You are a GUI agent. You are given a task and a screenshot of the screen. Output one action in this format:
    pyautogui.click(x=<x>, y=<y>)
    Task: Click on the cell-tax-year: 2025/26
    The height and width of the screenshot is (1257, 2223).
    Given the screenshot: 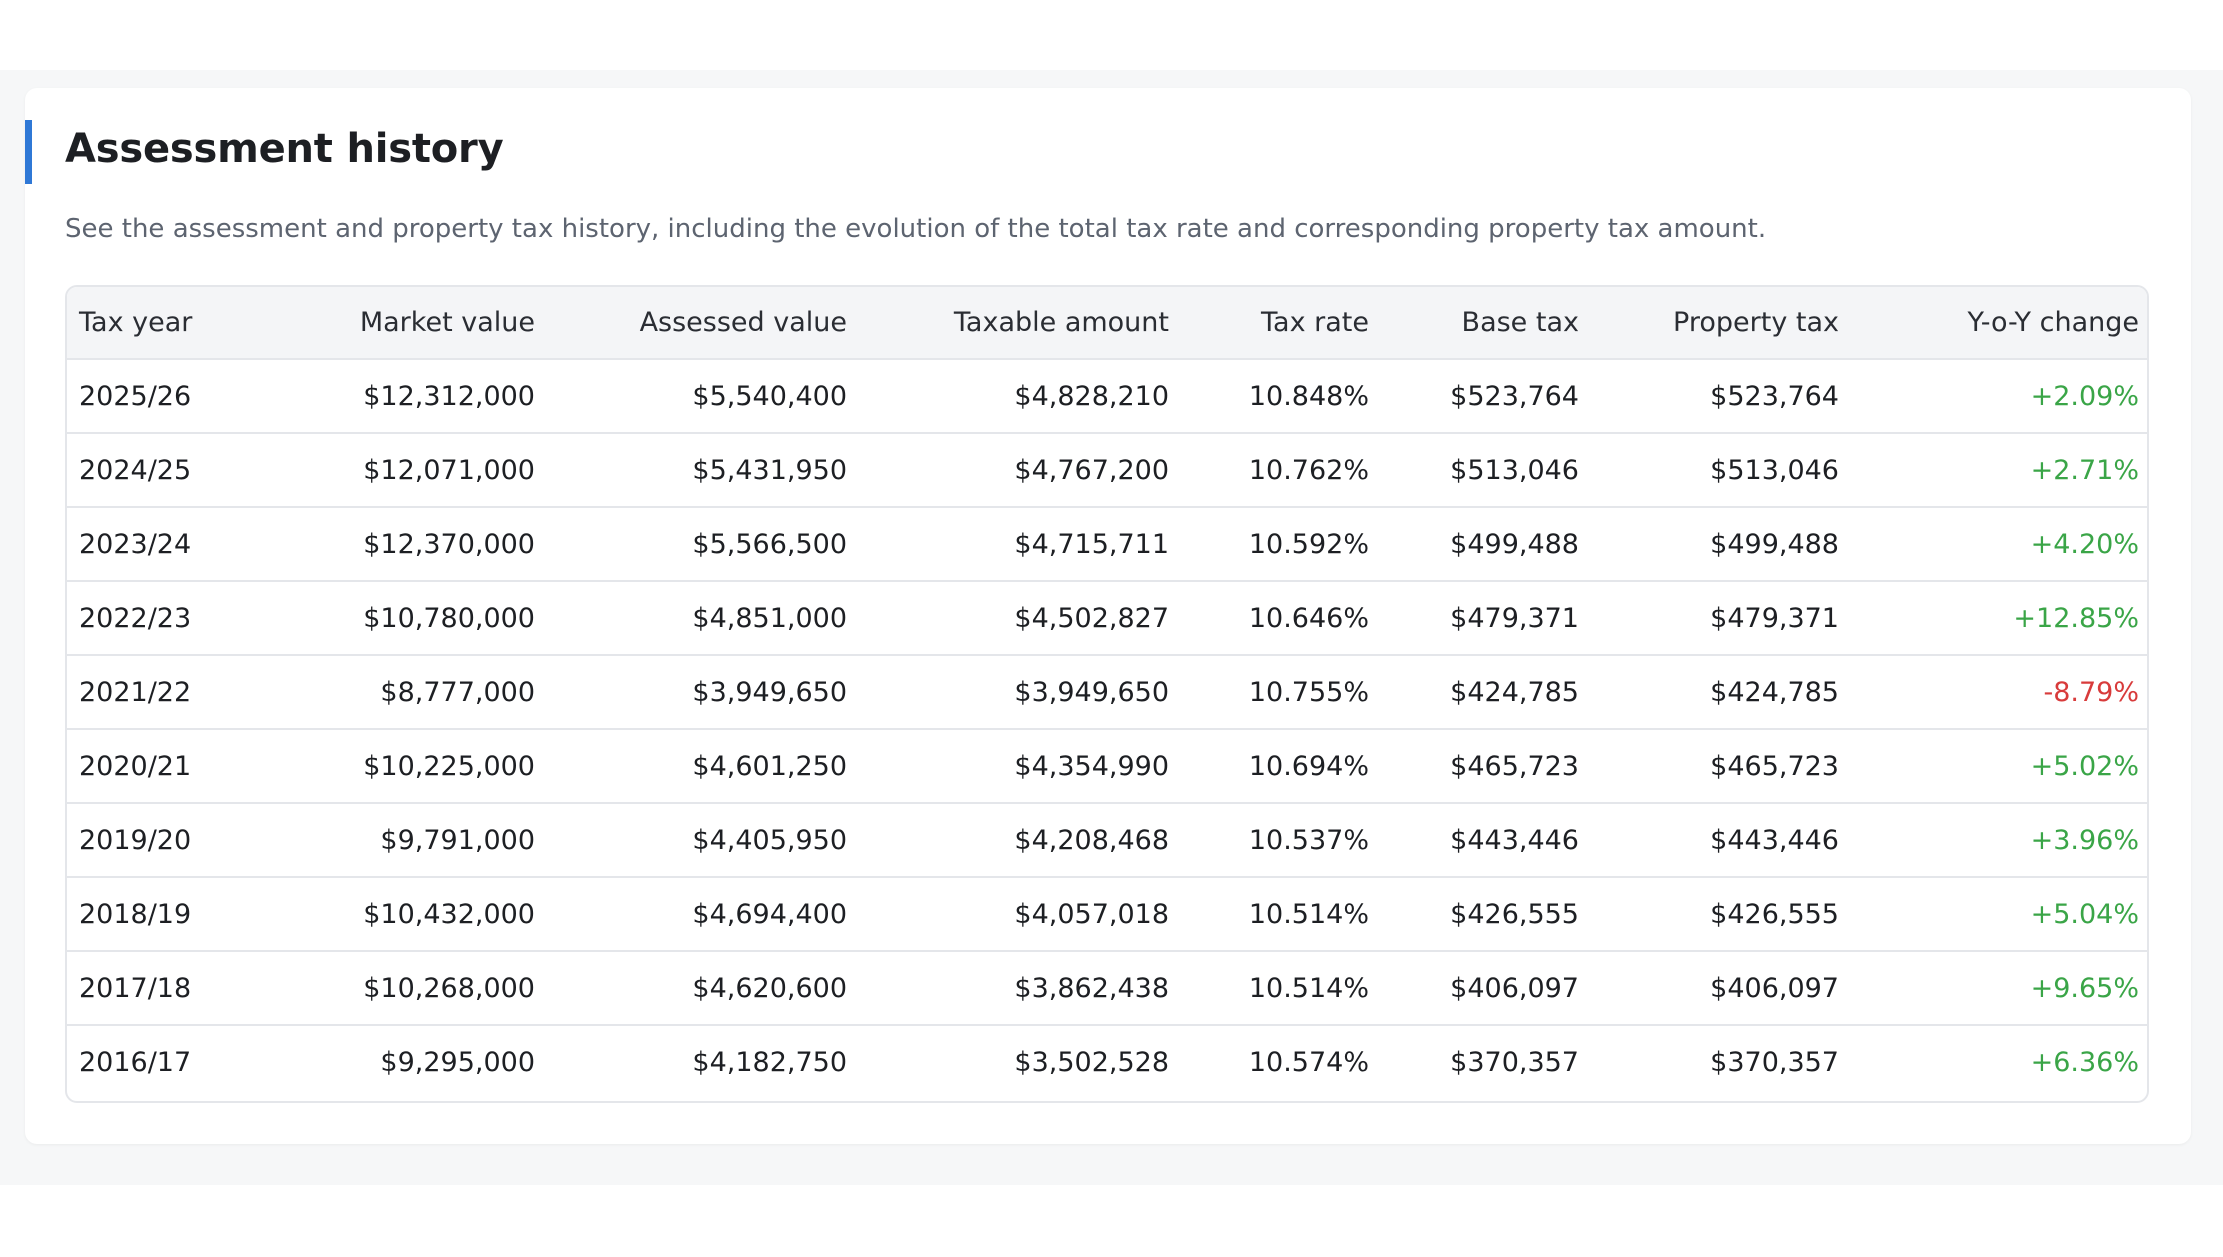 What is the action you would take?
    pyautogui.click(x=135, y=396)
    